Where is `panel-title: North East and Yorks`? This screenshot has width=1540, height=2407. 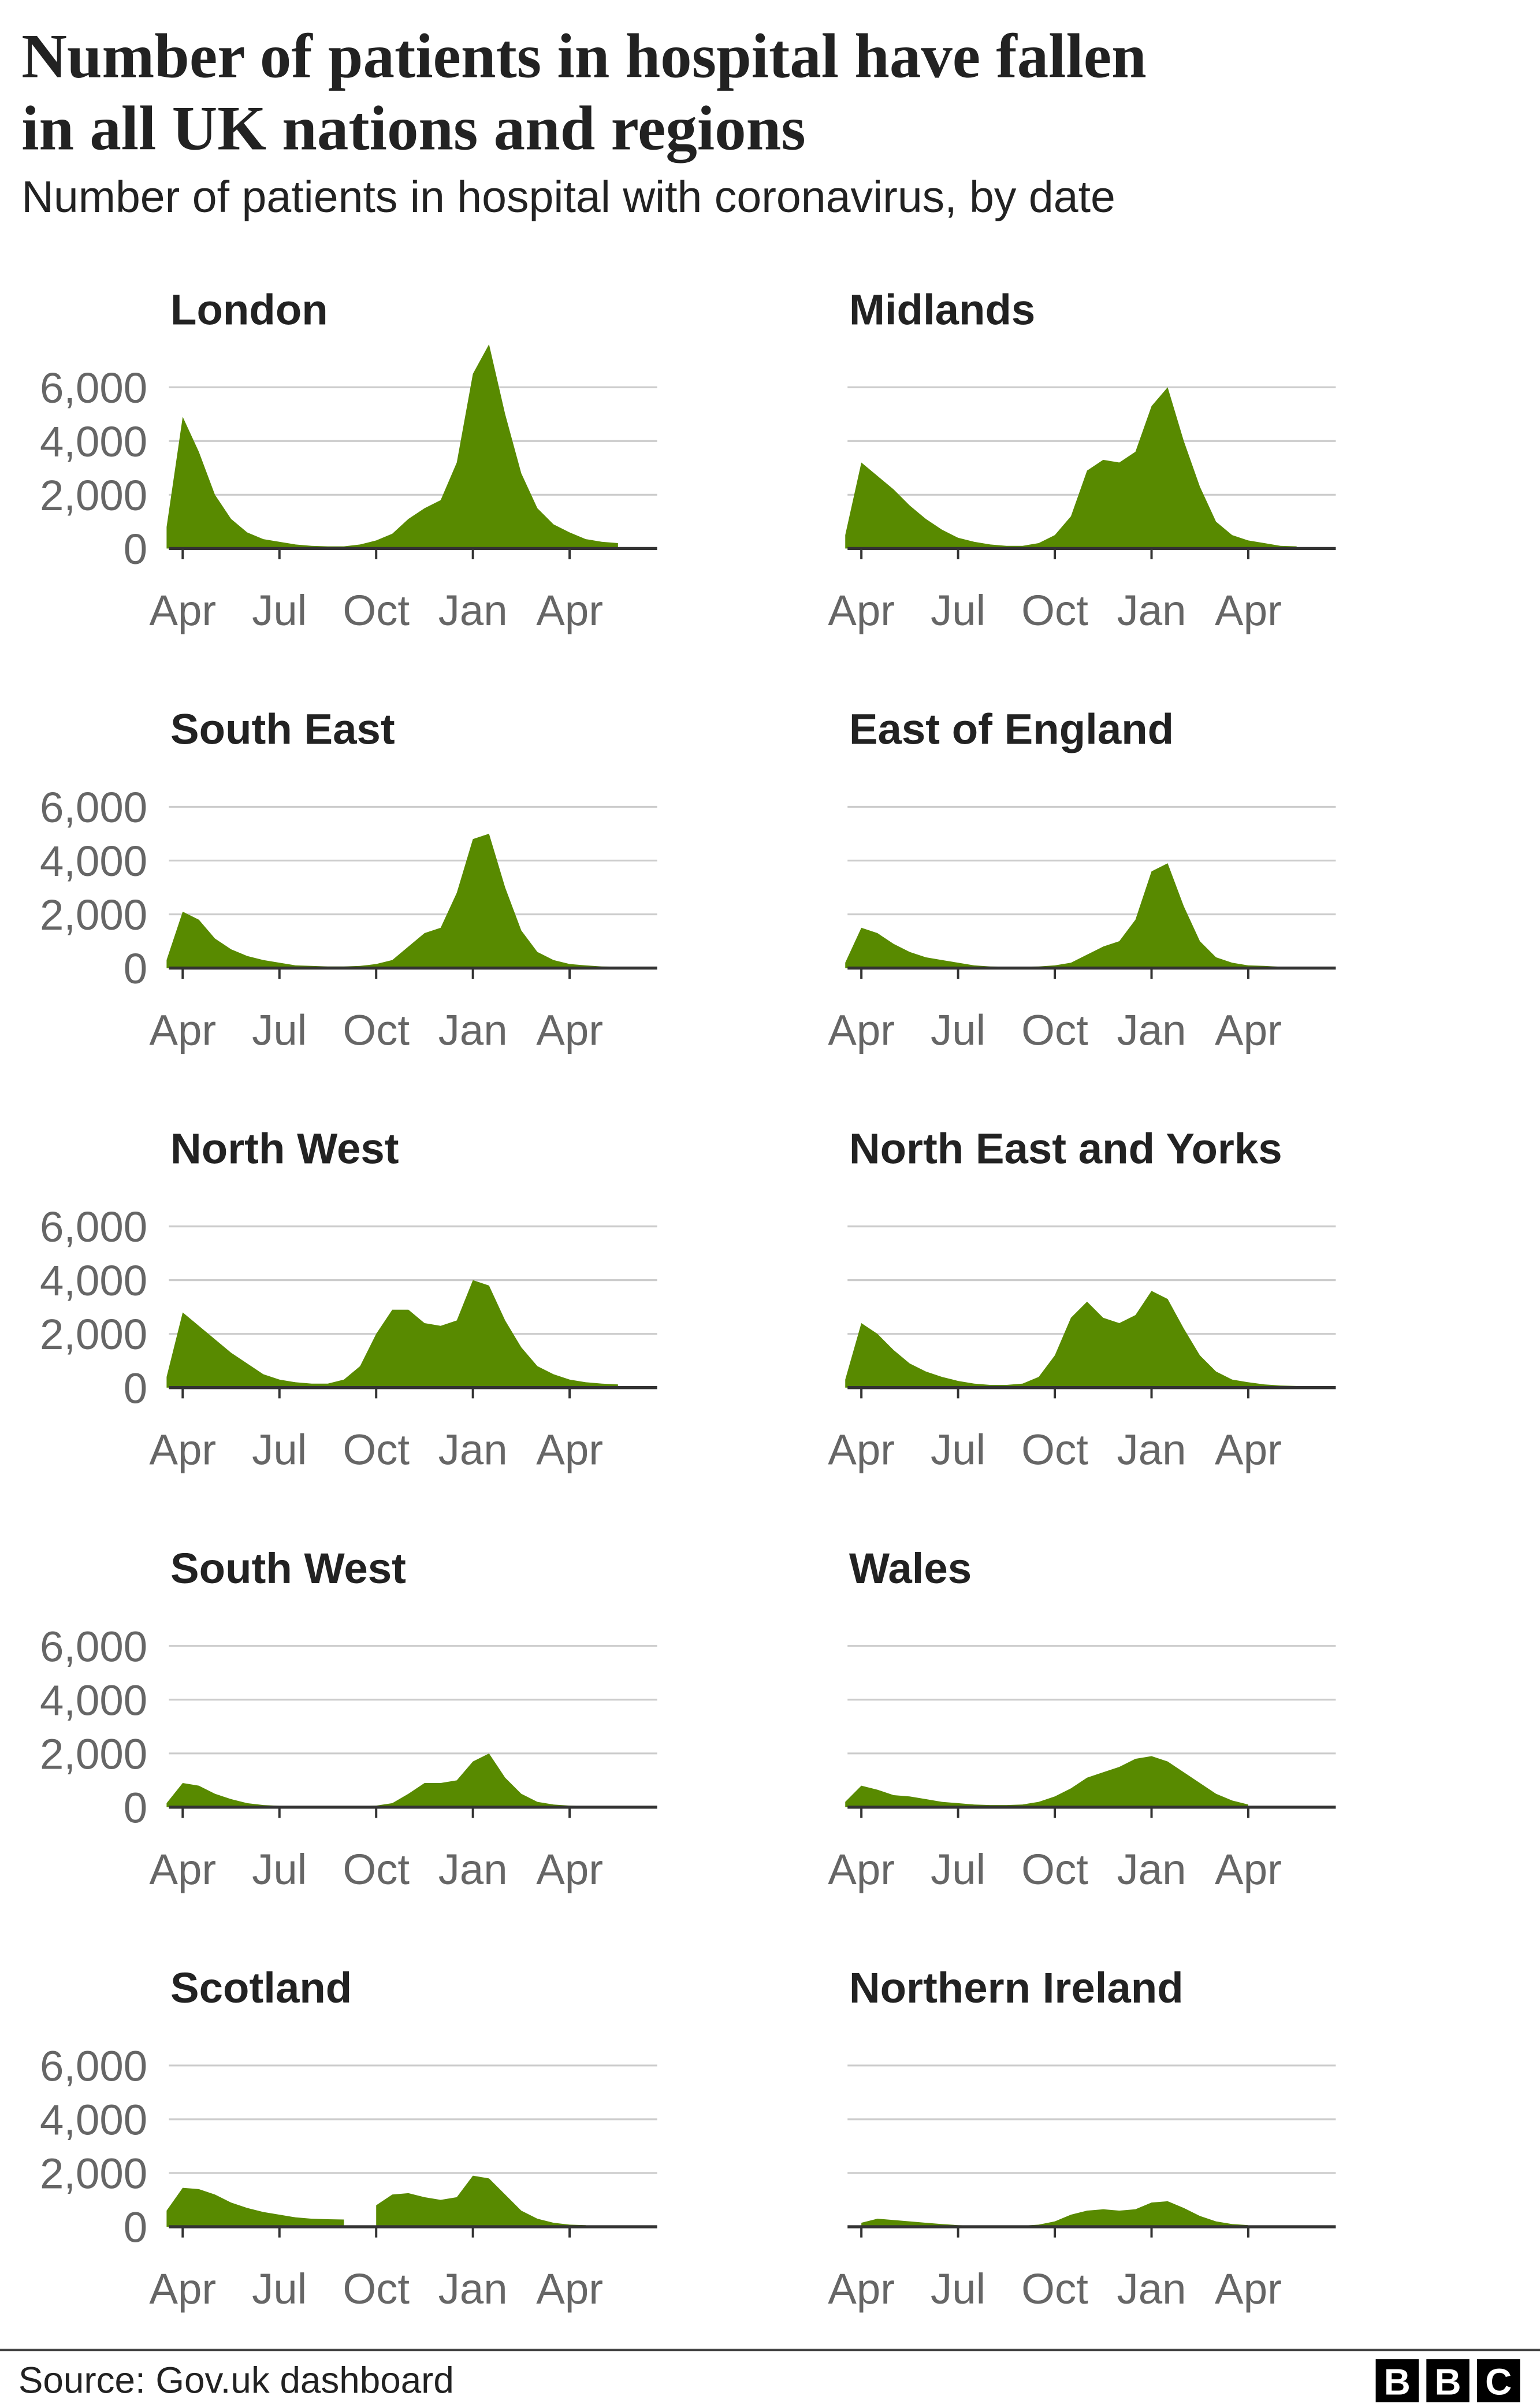
panel-title: North East and Yorks is located at coordinates (1065, 1149).